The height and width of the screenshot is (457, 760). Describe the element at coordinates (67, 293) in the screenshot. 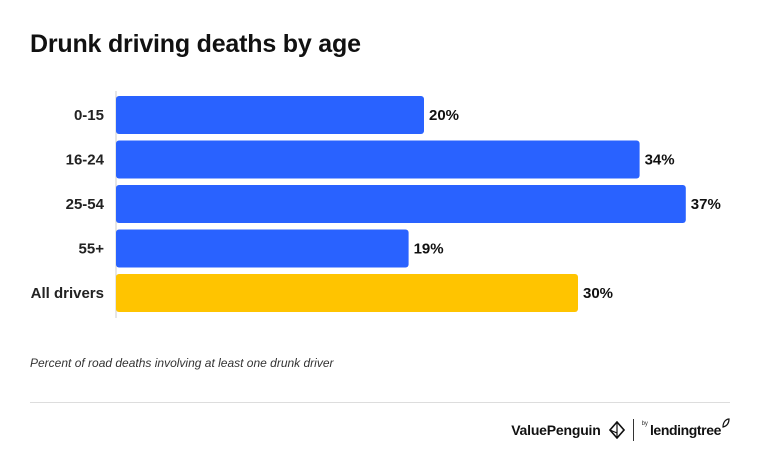

I see `category-label: All drivers` at that location.